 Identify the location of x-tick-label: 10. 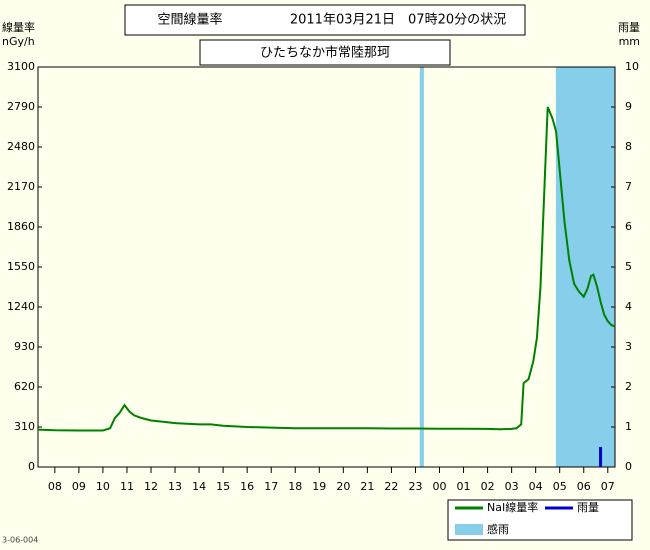
(103, 486).